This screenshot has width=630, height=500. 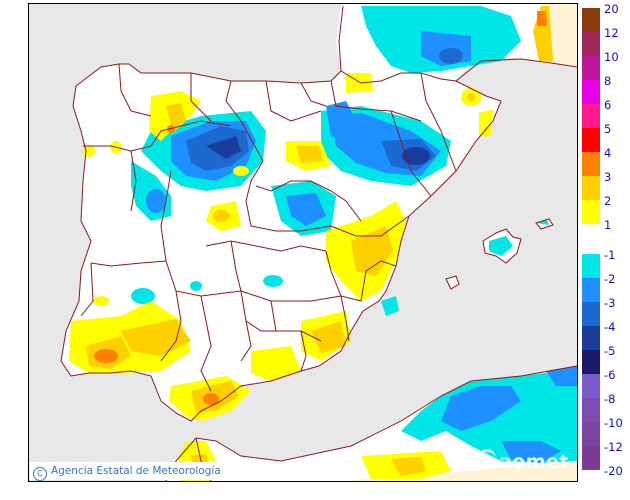 I want to click on legend-label: -8, so click(x=610, y=399).